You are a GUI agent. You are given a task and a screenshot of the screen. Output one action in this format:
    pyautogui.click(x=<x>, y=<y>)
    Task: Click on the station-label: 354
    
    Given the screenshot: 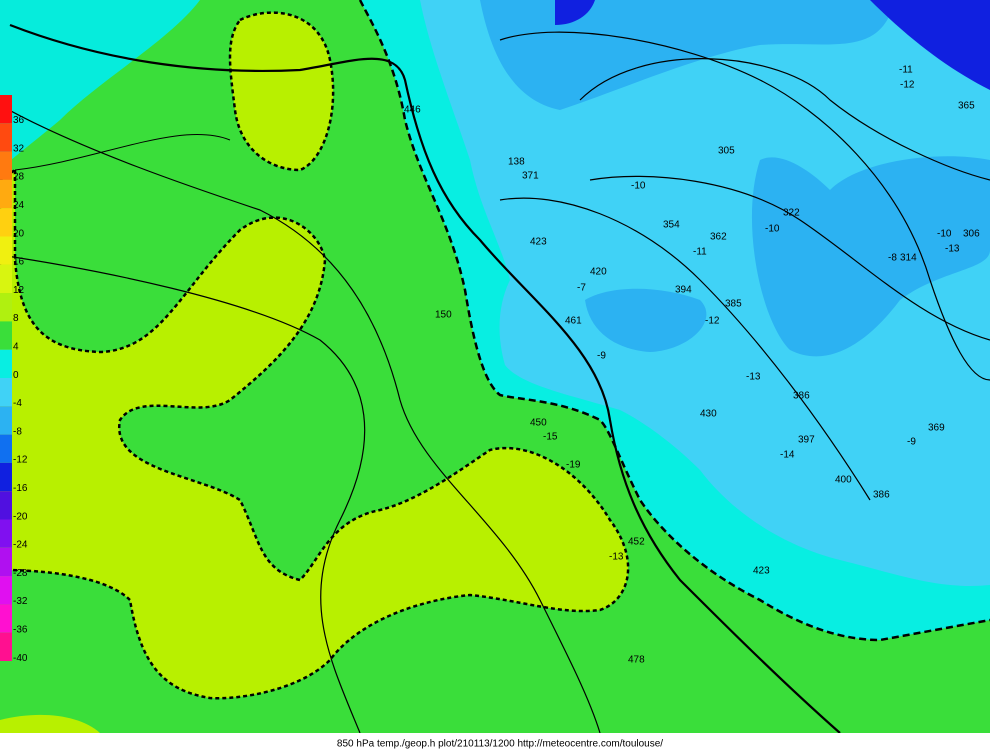 What is the action you would take?
    pyautogui.click(x=671, y=225)
    